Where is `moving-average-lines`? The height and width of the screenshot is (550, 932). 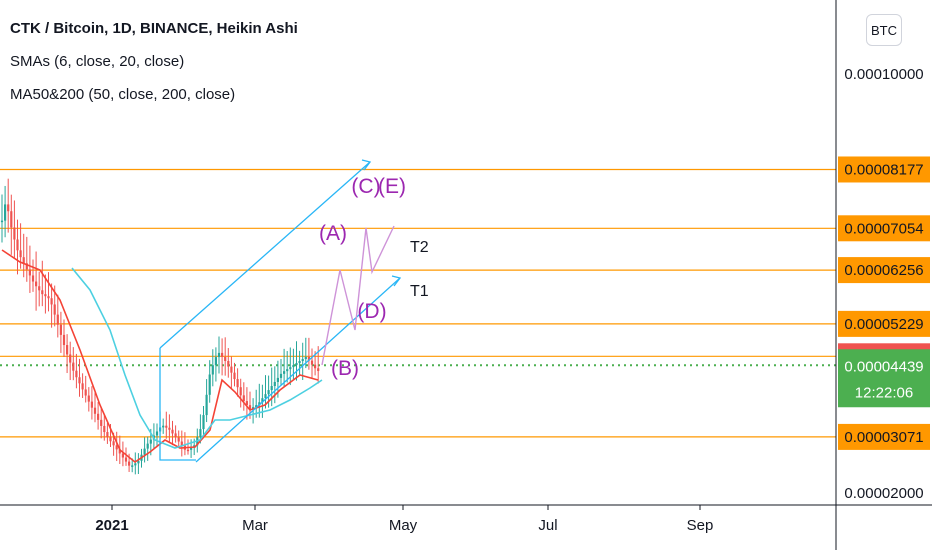
moving-average-lines is located at coordinates (162, 356).